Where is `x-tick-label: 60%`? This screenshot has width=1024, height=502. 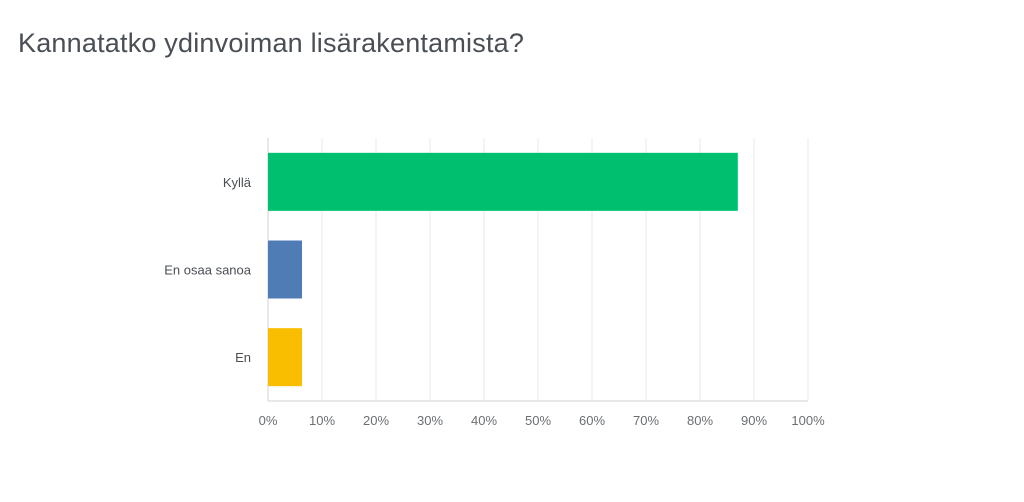
x-tick-label: 60% is located at coordinates (592, 420).